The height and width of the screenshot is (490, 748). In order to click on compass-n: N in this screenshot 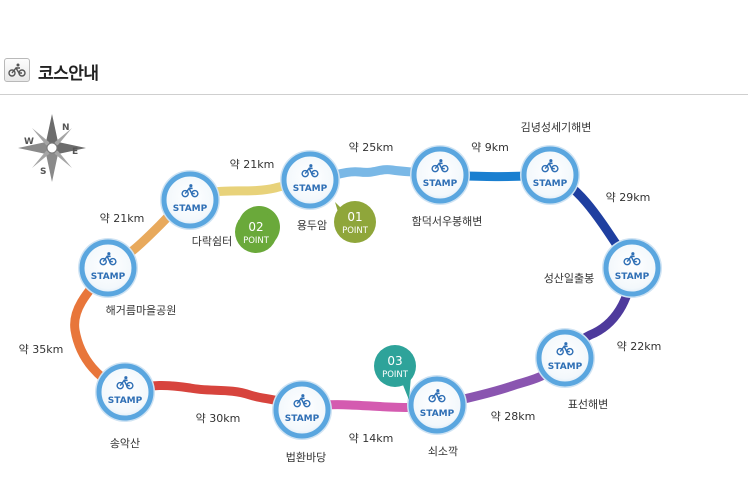, I will do `click(66, 128)`.